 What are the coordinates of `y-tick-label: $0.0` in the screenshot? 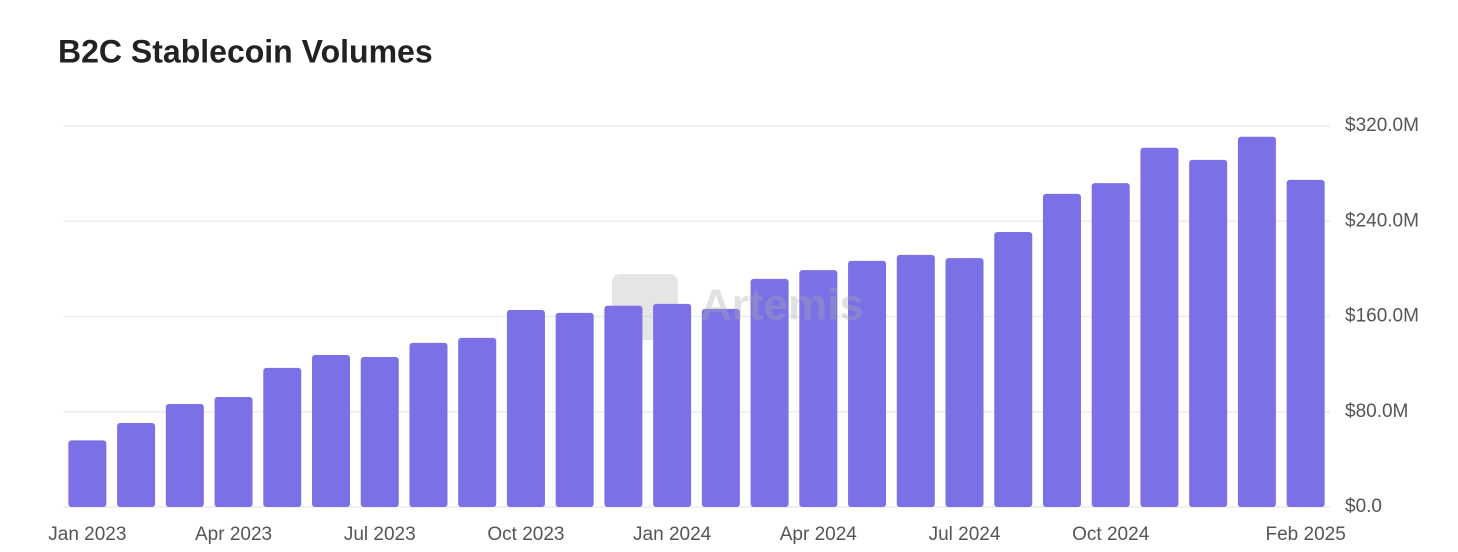 It's located at (1363, 506).